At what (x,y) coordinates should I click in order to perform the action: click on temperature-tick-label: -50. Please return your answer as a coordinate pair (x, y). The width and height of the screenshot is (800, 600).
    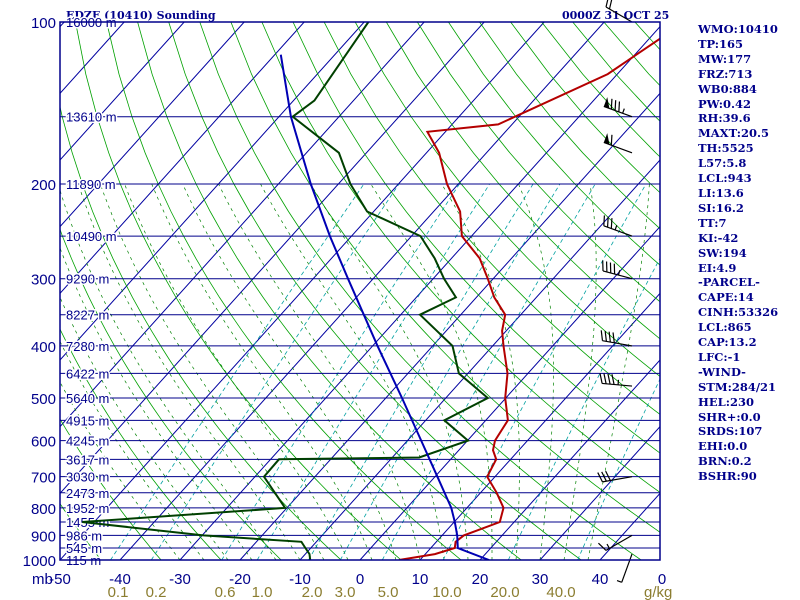
    Looking at the image, I should click on (60, 579).